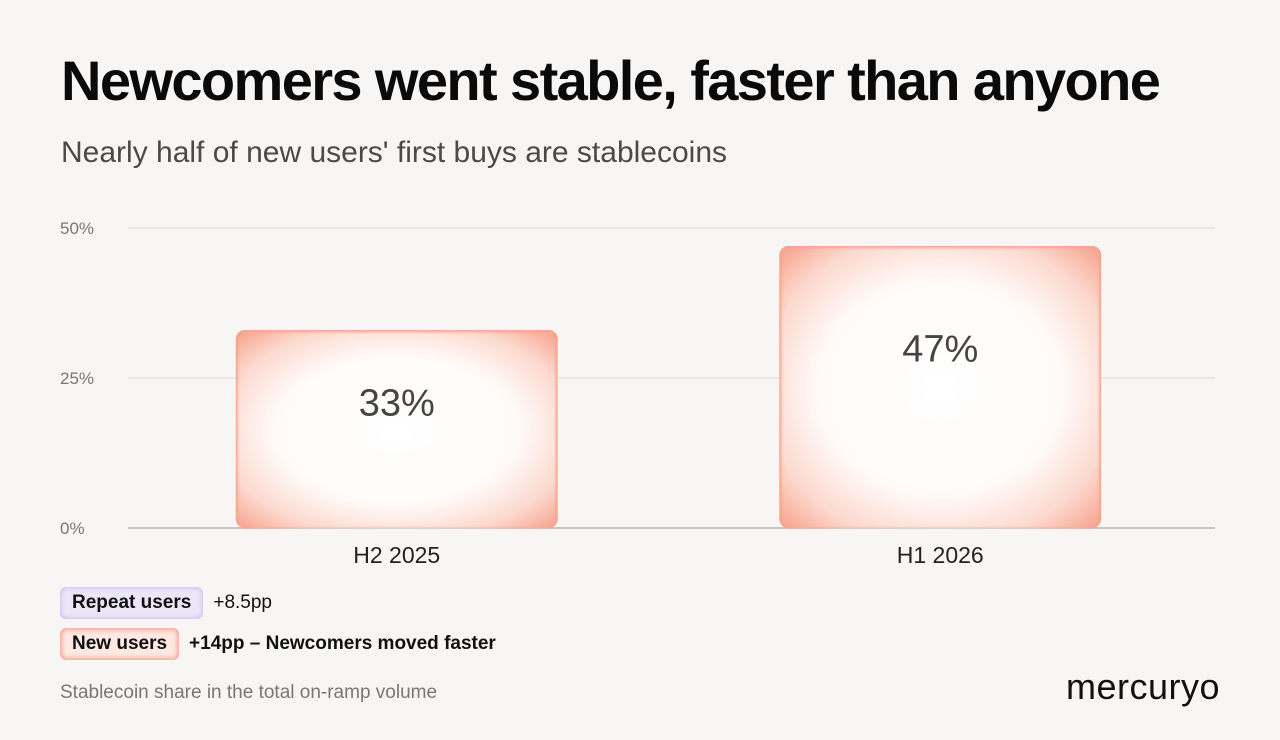  Describe the element at coordinates (242, 602) in the screenshot. I see `legend-repeat-users-delta: +8.5pp` at that location.